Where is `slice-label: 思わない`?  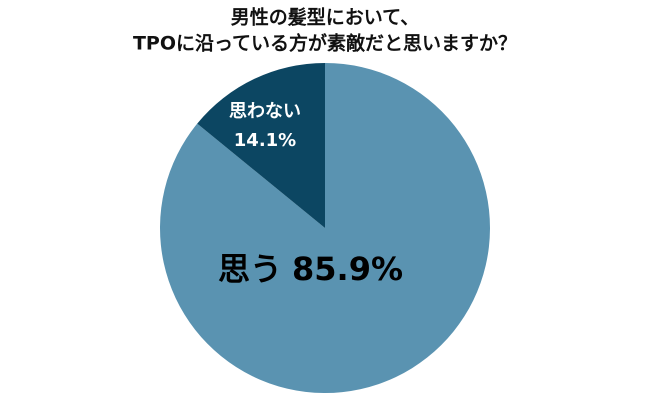 slice-label: 思わない is located at coordinates (265, 111).